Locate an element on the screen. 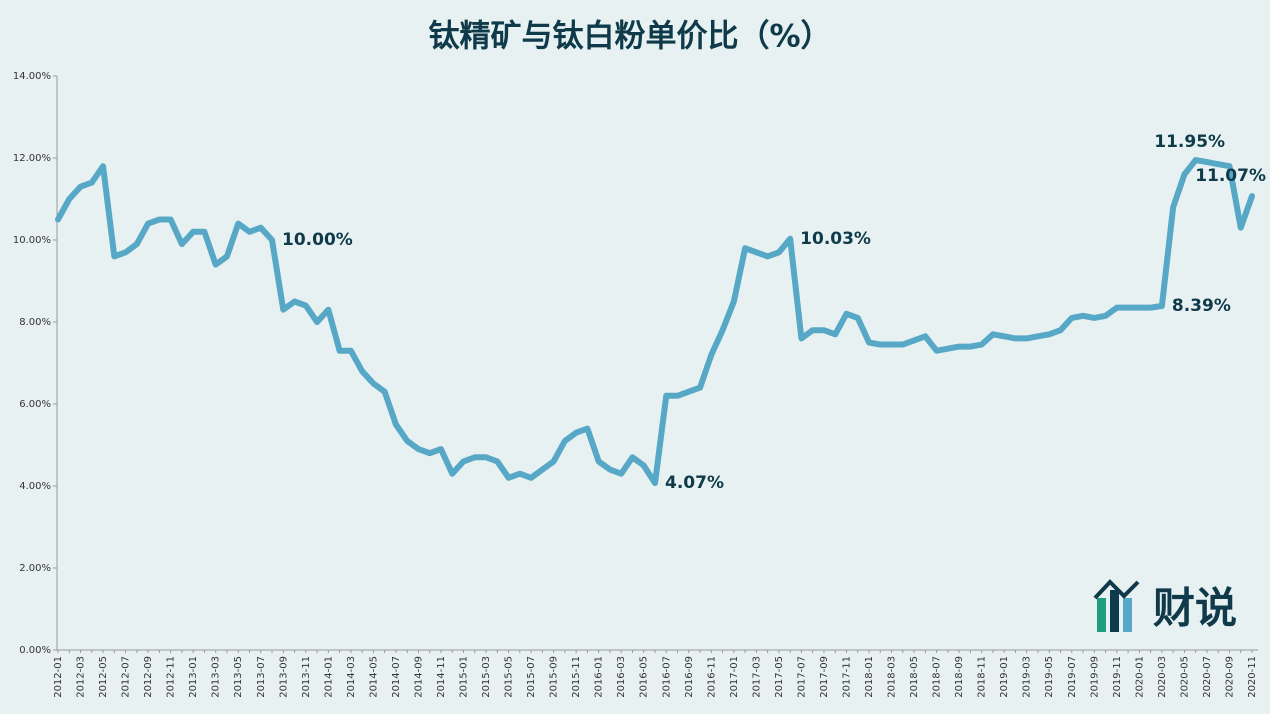 Image resolution: width=1270 pixels, height=714 pixels. x-tick-label: 2017-01 is located at coordinates (734, 677).